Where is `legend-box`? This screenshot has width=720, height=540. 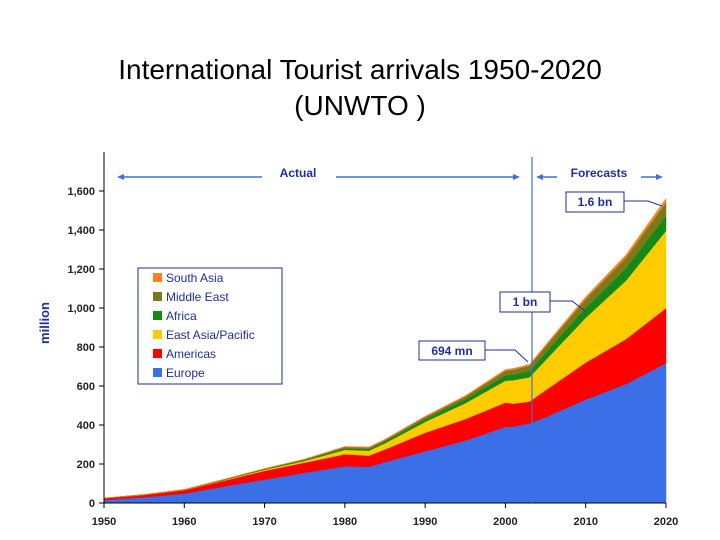
legend-box is located at coordinates (210, 326).